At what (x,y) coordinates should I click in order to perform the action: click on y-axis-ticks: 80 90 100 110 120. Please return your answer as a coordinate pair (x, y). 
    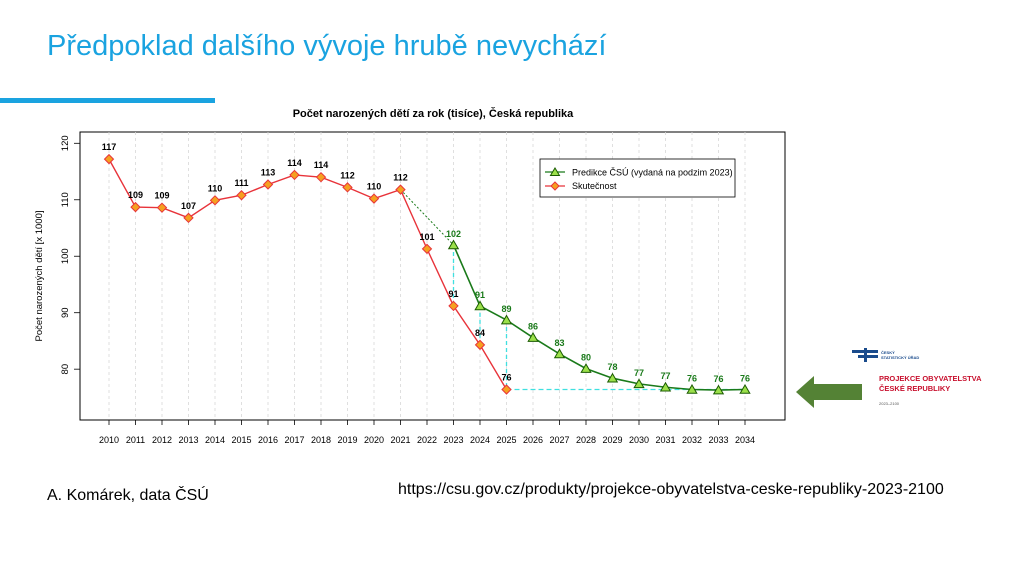
    Looking at the image, I should click on (70, 254).